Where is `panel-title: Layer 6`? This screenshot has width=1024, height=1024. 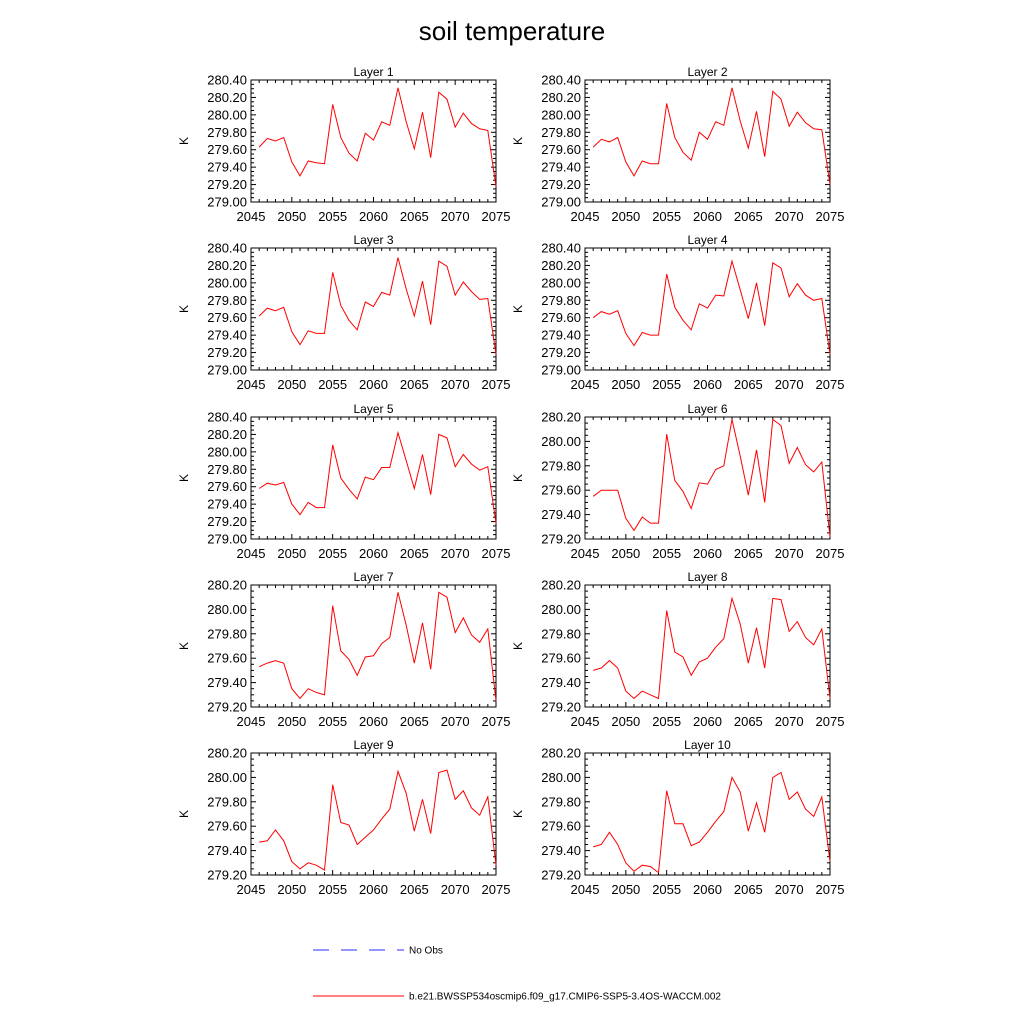
panel-title: Layer 6 is located at coordinates (707, 409).